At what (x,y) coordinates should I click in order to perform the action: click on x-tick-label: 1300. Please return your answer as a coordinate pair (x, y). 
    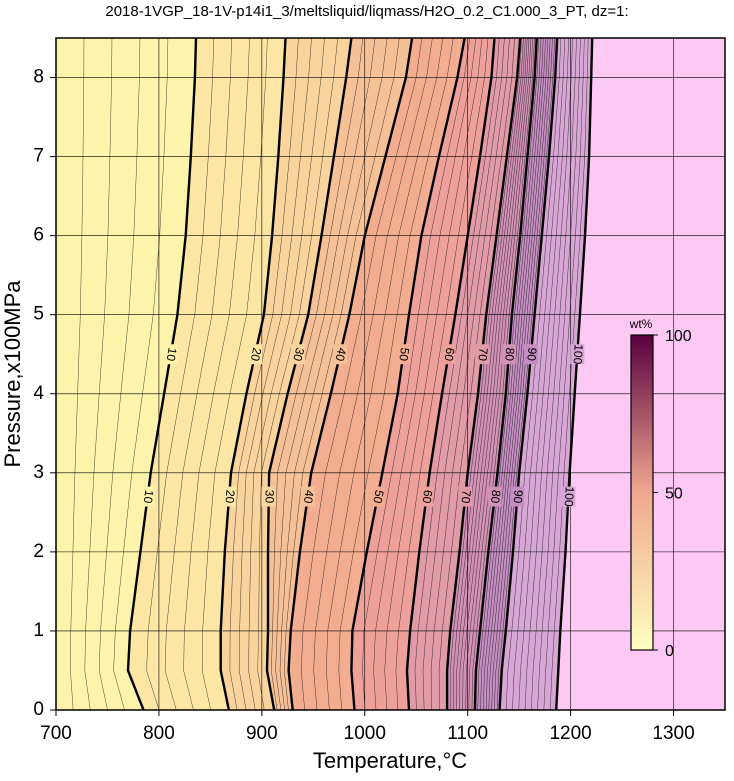
    Looking at the image, I should click on (673, 733).